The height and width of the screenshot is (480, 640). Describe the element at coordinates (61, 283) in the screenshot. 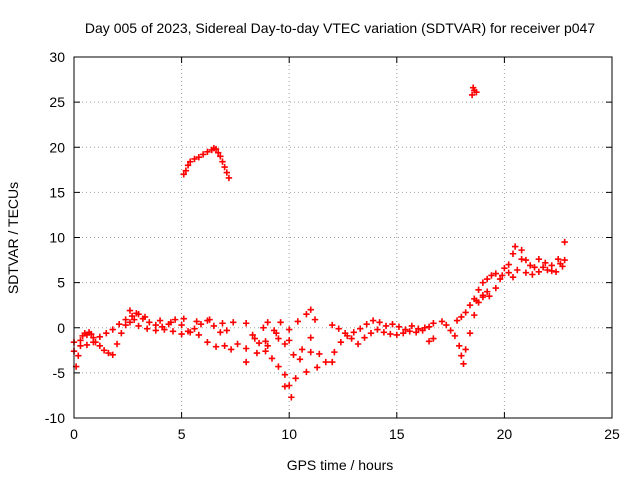

I see `y-tick-label: 5` at that location.